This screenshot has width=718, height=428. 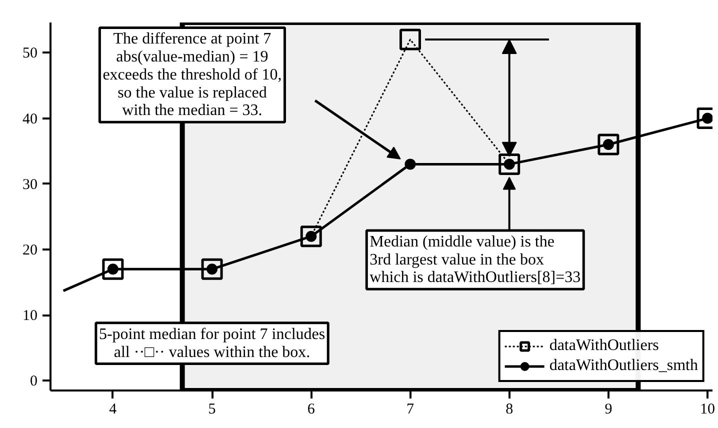 What do you see at coordinates (510, 410) in the screenshot?
I see `x-tick-label: 8` at bounding box center [510, 410].